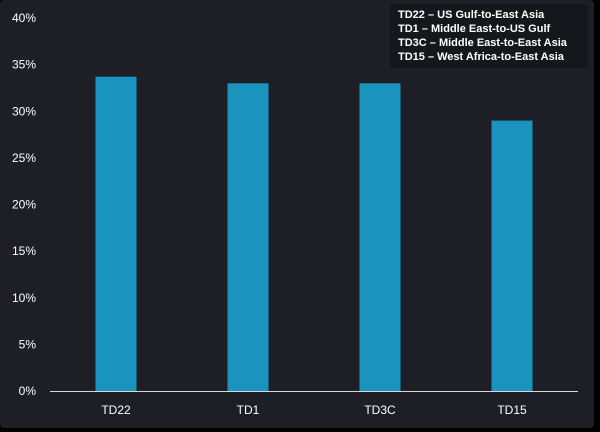  Describe the element at coordinates (28, 391) in the screenshot. I see `y-tick-label: 0%` at that location.